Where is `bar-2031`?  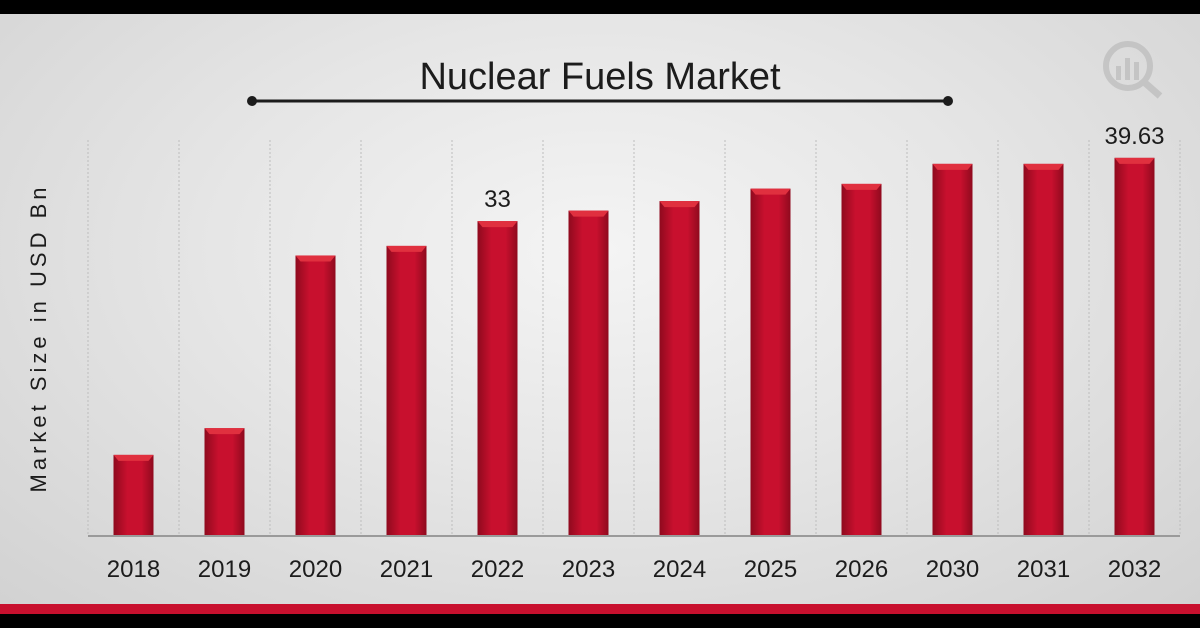
bar-2031 is located at coordinates (1043, 350).